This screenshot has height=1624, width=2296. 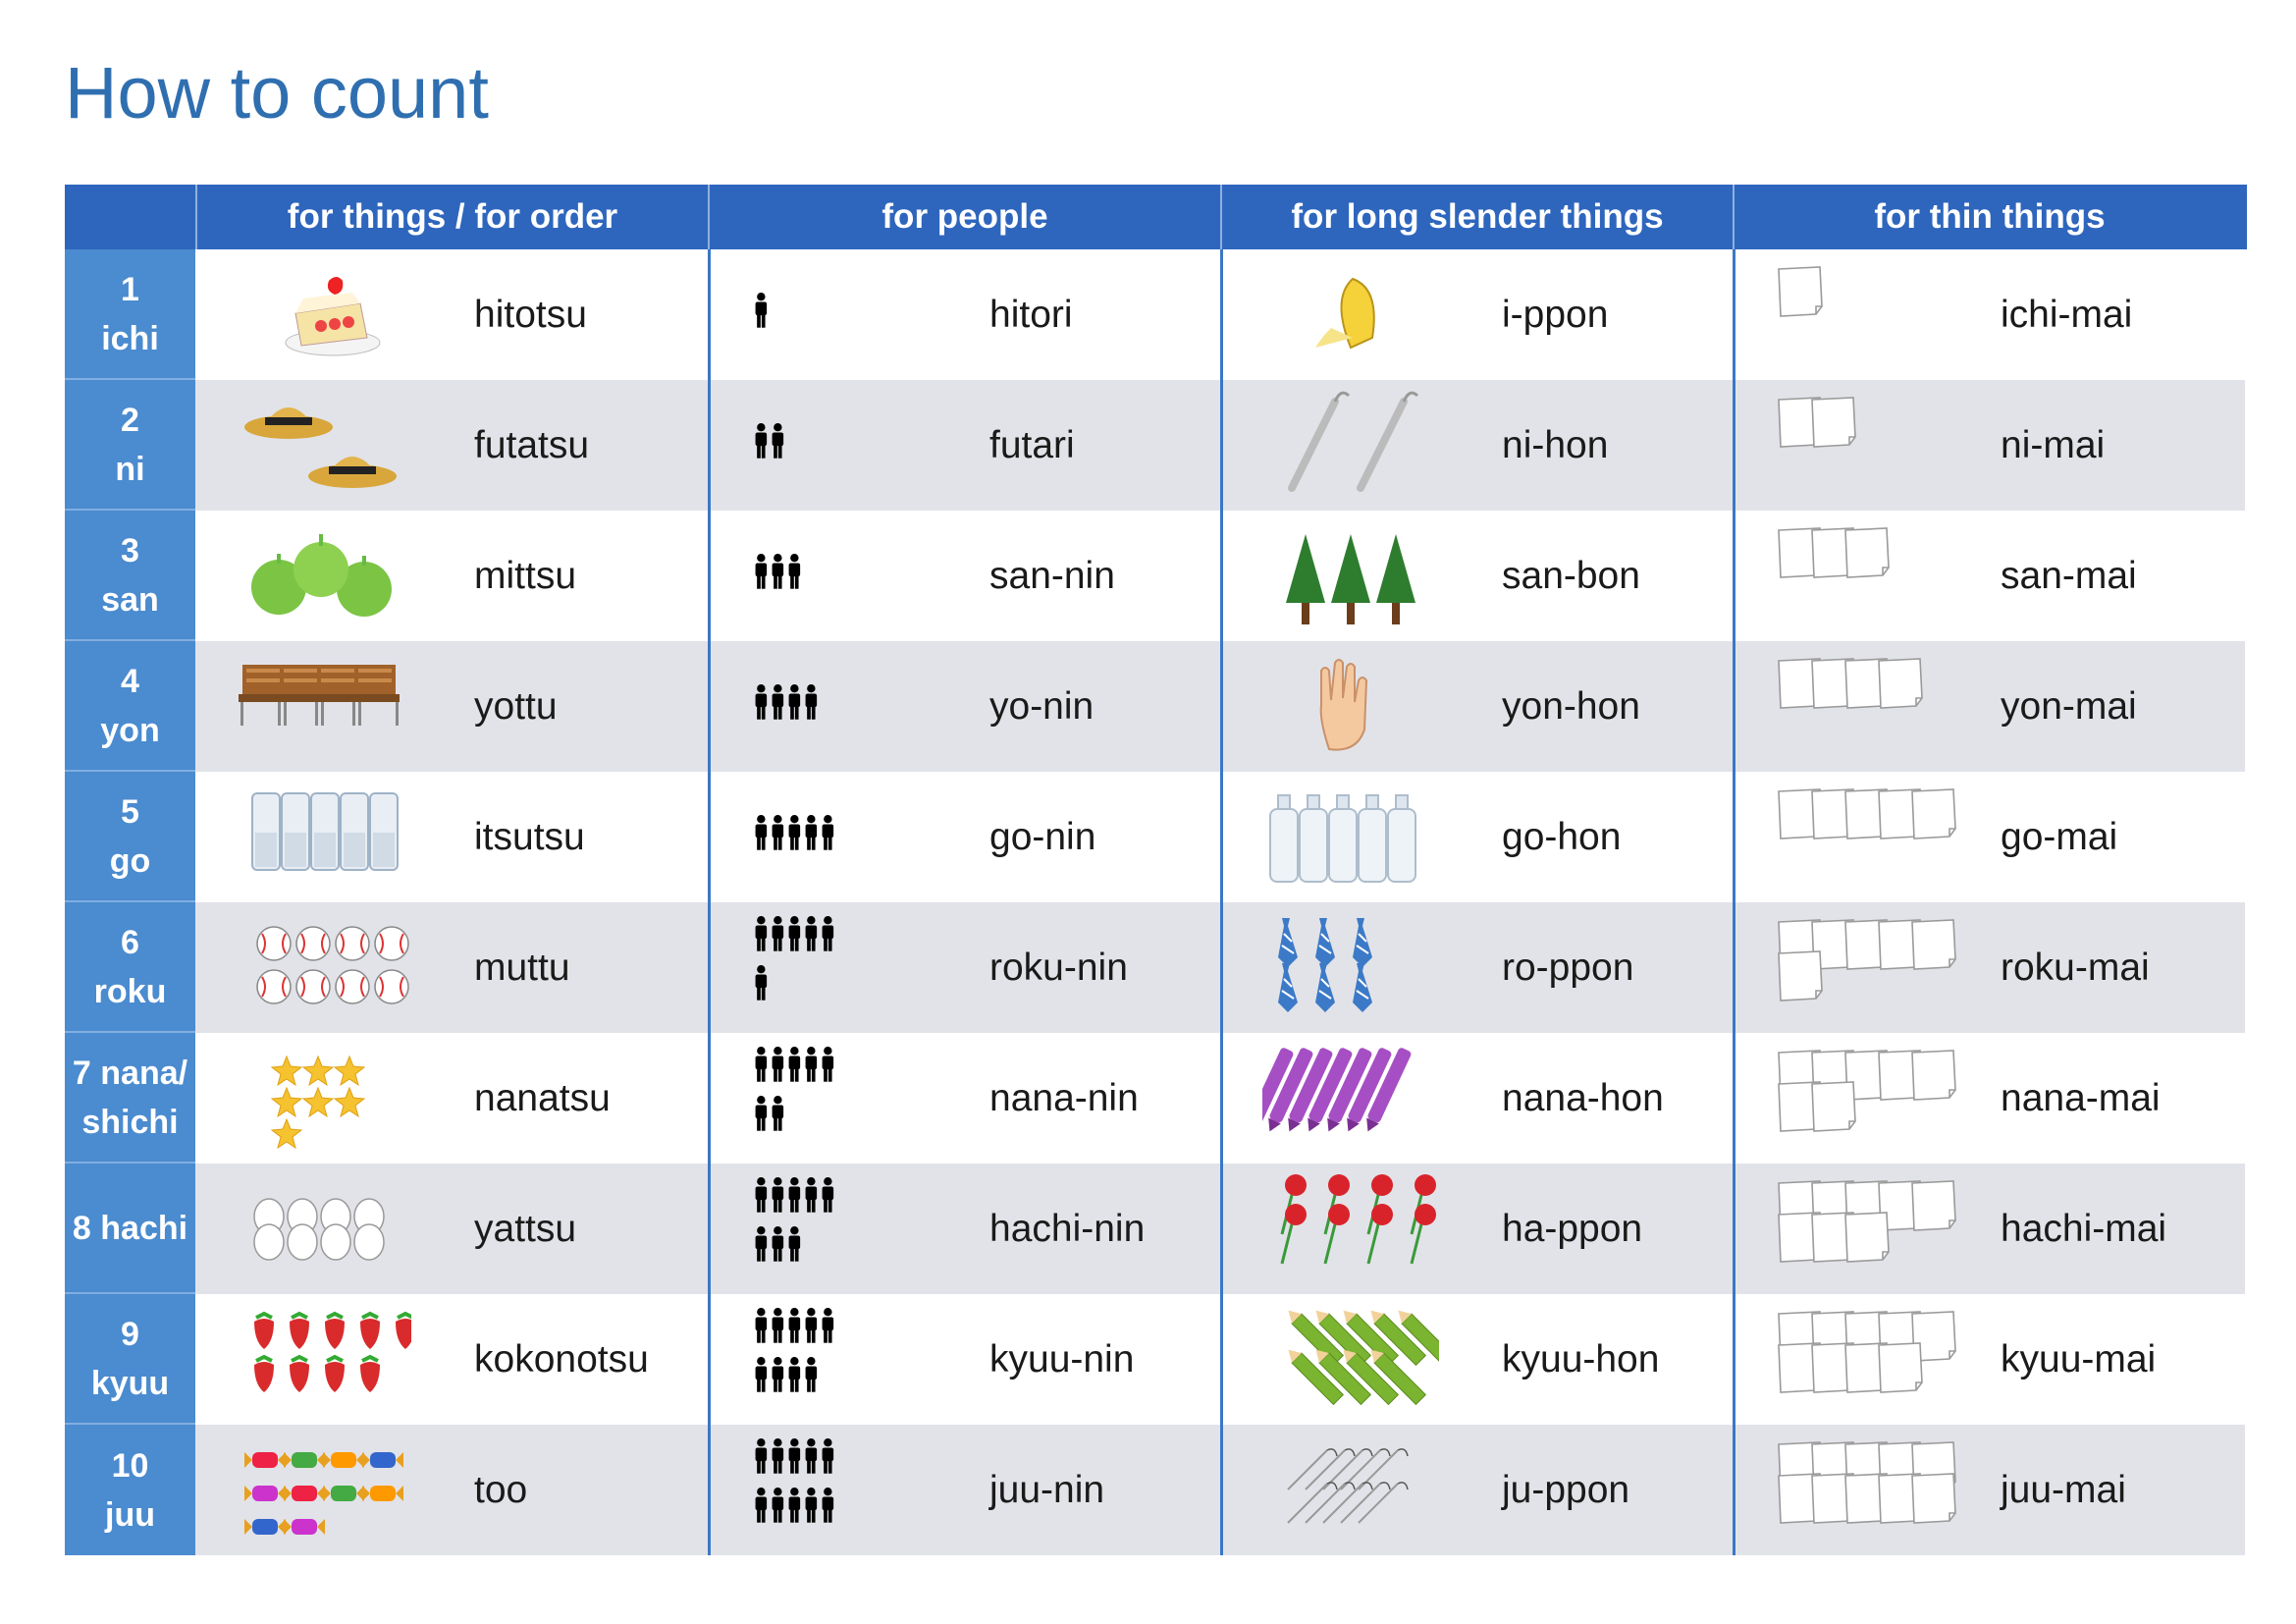 What do you see at coordinates (1156, 314) in the screenshot?
I see `table-row: 1 ichi hitotsu hitori i-ppon ichi-mai` at bounding box center [1156, 314].